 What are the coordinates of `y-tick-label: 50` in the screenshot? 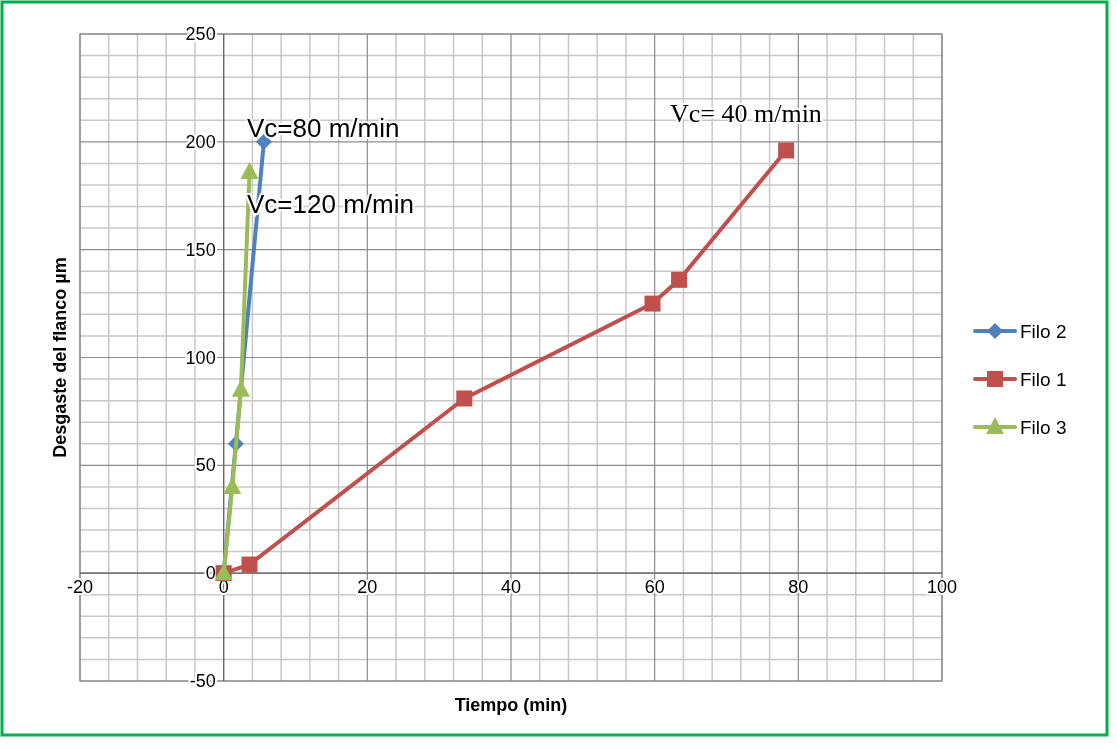 It's located at (205, 465).